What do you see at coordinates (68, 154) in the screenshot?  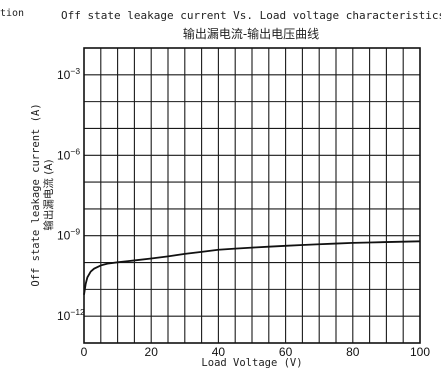 I see `y-tick-label: 10⁻⁶` at bounding box center [68, 154].